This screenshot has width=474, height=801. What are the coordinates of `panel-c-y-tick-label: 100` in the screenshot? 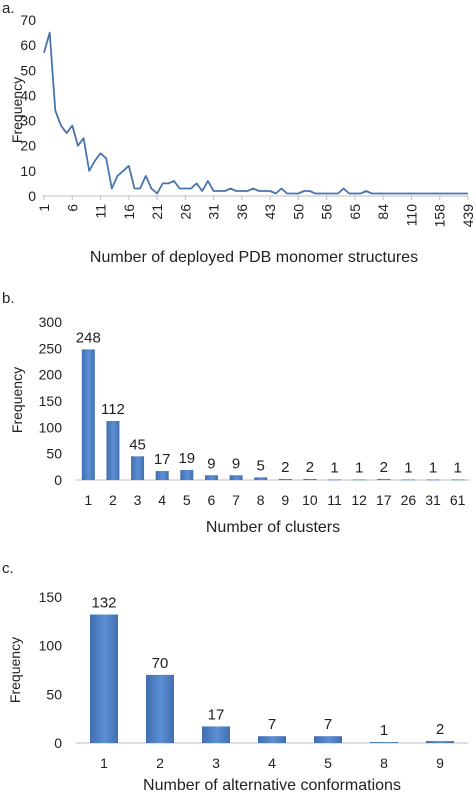 It's located at (51, 646).